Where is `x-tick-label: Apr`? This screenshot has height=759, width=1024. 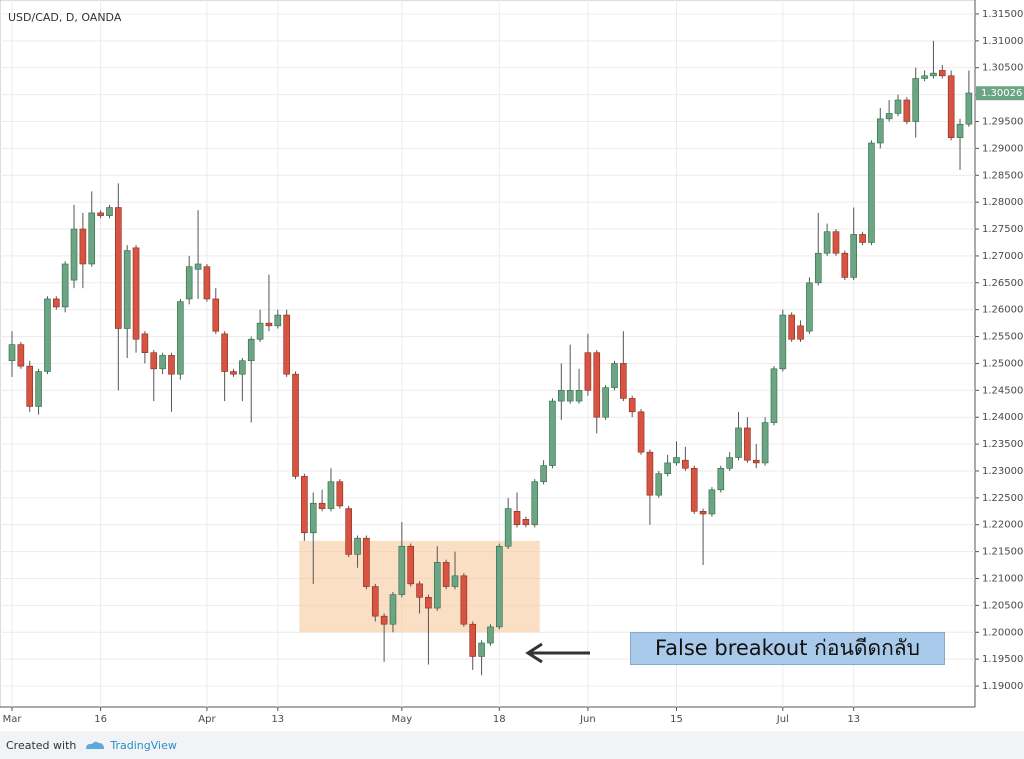 x-tick-label: Apr is located at coordinates (207, 719).